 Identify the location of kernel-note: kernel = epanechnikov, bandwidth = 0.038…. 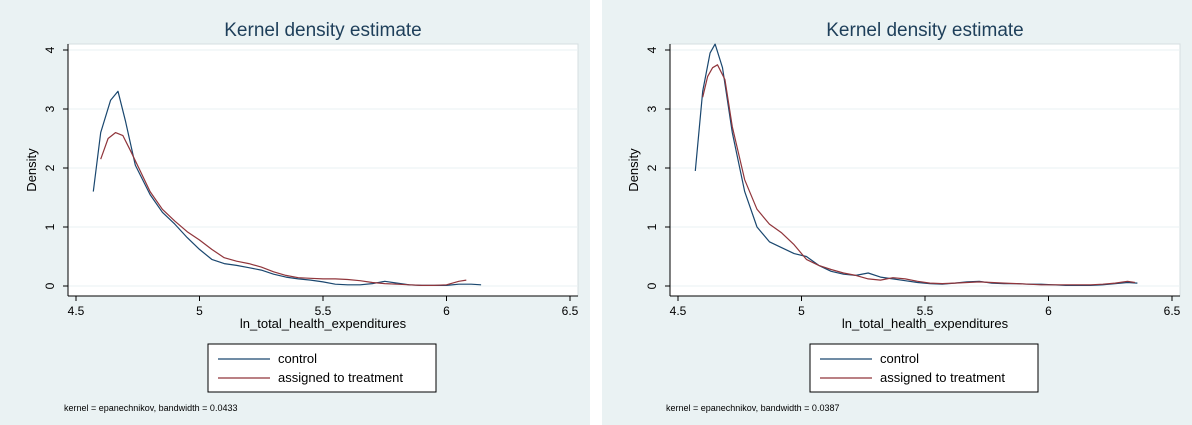
(752, 408).